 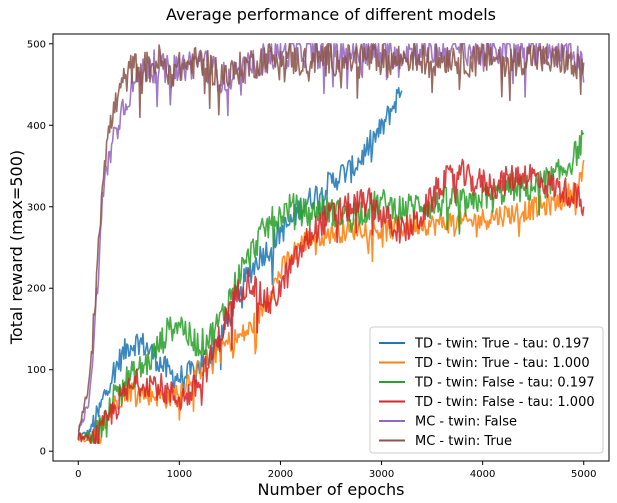 What do you see at coordinates (78, 474) in the screenshot?
I see `x-tick-label: 0` at bounding box center [78, 474].